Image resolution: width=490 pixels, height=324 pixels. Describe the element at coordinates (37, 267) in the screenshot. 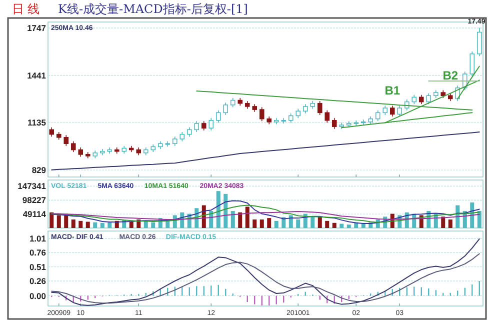

I see `ytick: 0.51` at that location.